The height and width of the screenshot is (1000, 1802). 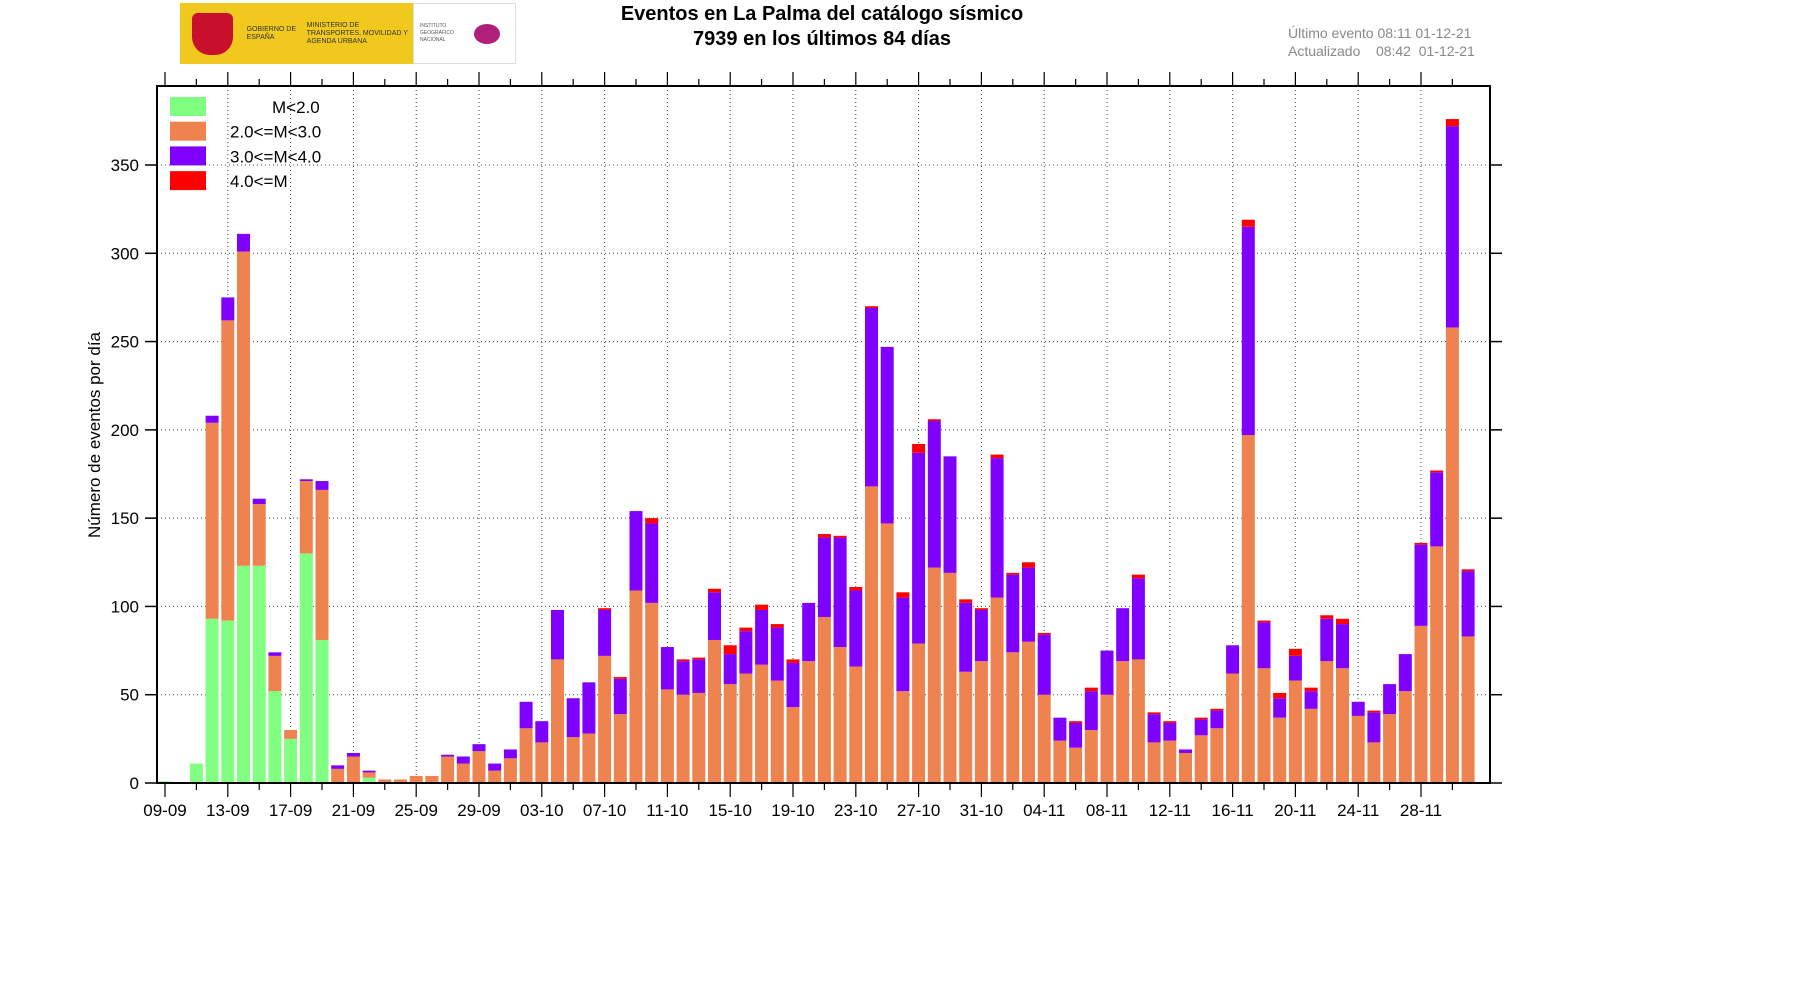 What do you see at coordinates (981, 810) in the screenshot?
I see `x-tick-label: 31-10` at bounding box center [981, 810].